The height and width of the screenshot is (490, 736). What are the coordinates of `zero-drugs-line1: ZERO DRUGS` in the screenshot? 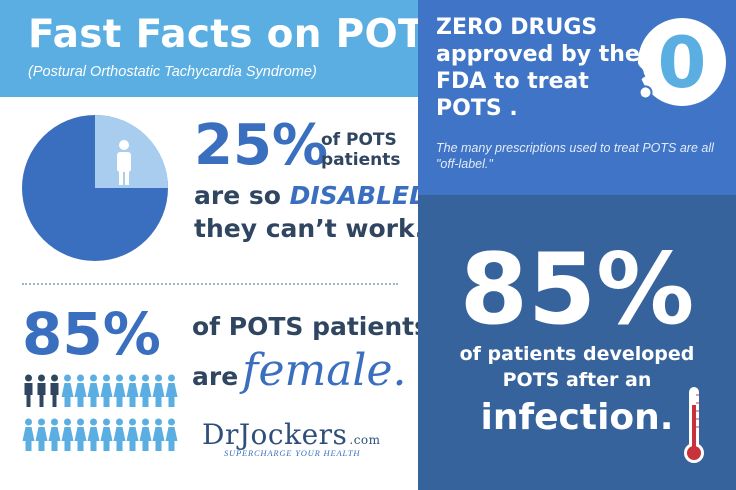 It's located at (517, 27).